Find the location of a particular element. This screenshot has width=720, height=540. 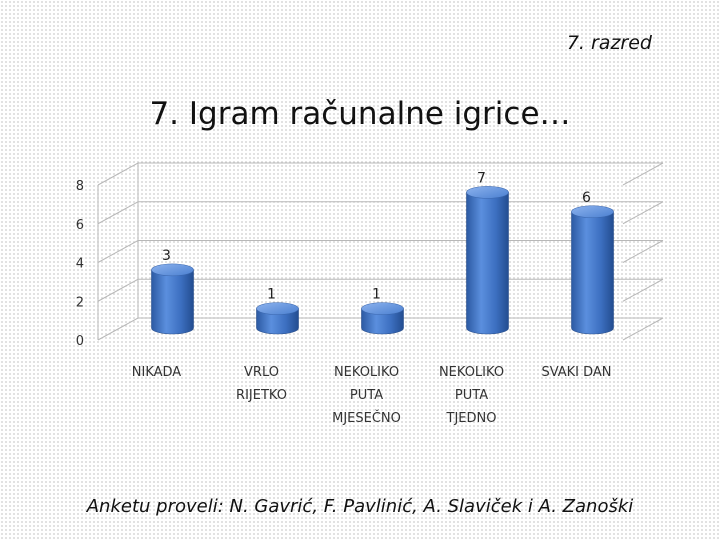

y-tick-label: 4 is located at coordinates (80, 264).